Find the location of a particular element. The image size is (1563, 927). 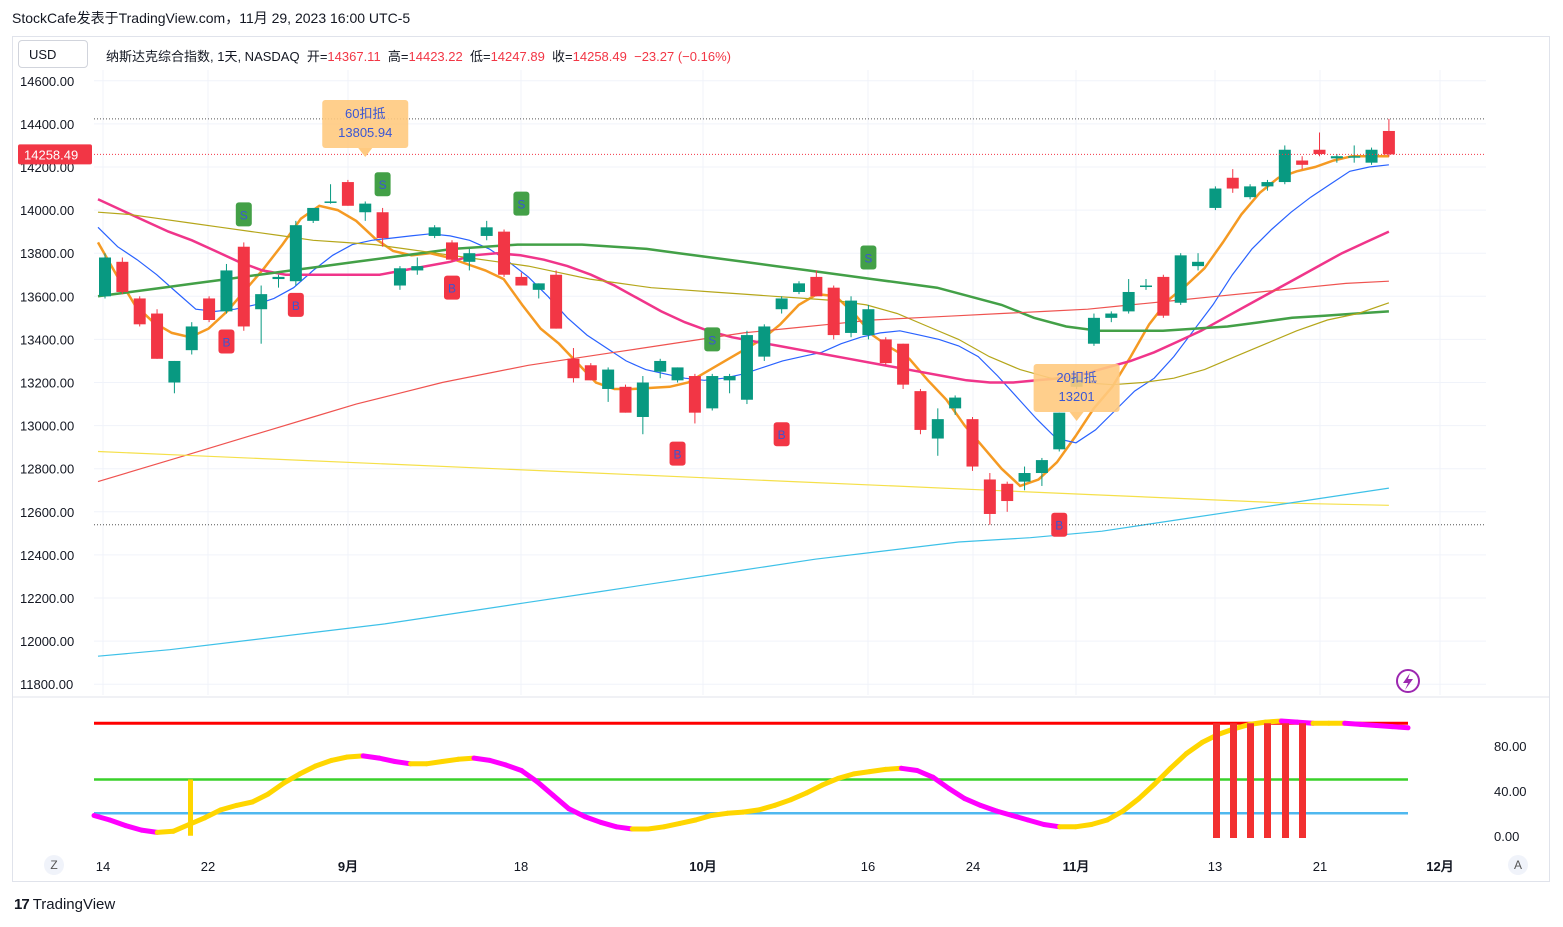

annotation-label: 20扣抵 is located at coordinates (1076, 377).